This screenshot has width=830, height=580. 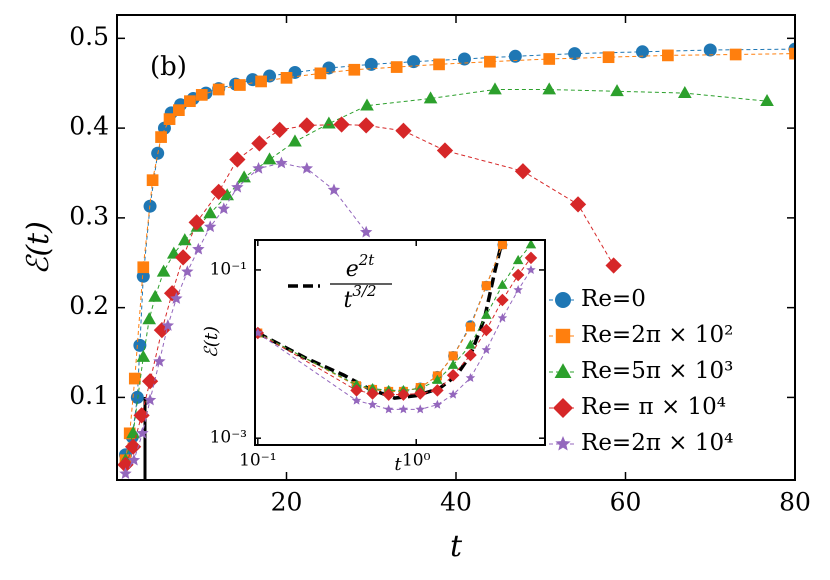 I want to click on x-tick-label: 40, so click(x=456, y=501).